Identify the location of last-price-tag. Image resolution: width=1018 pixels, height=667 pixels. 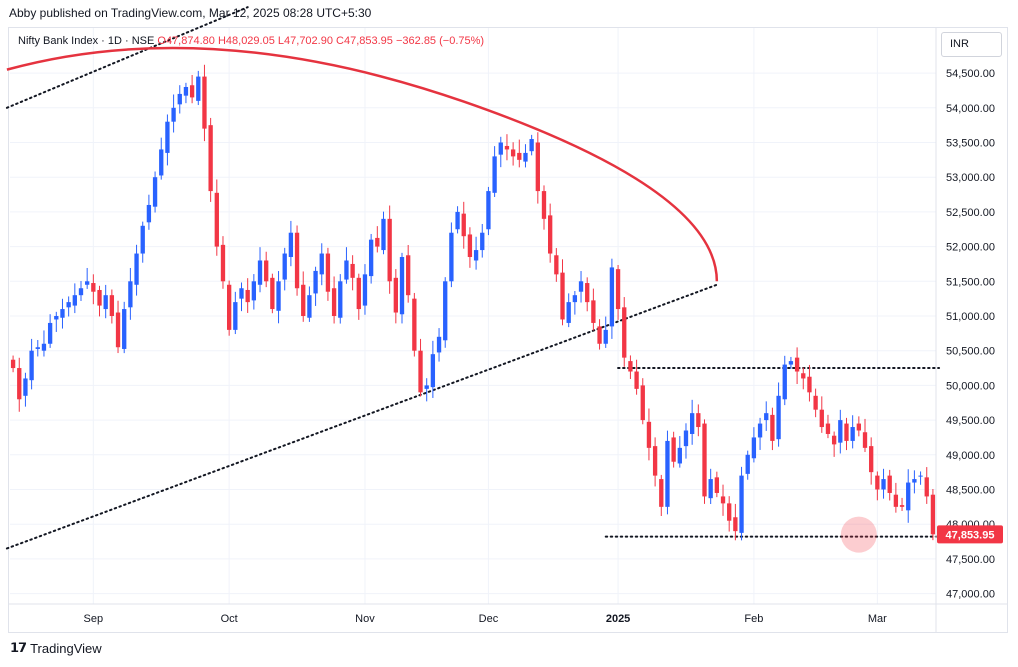
(970, 534).